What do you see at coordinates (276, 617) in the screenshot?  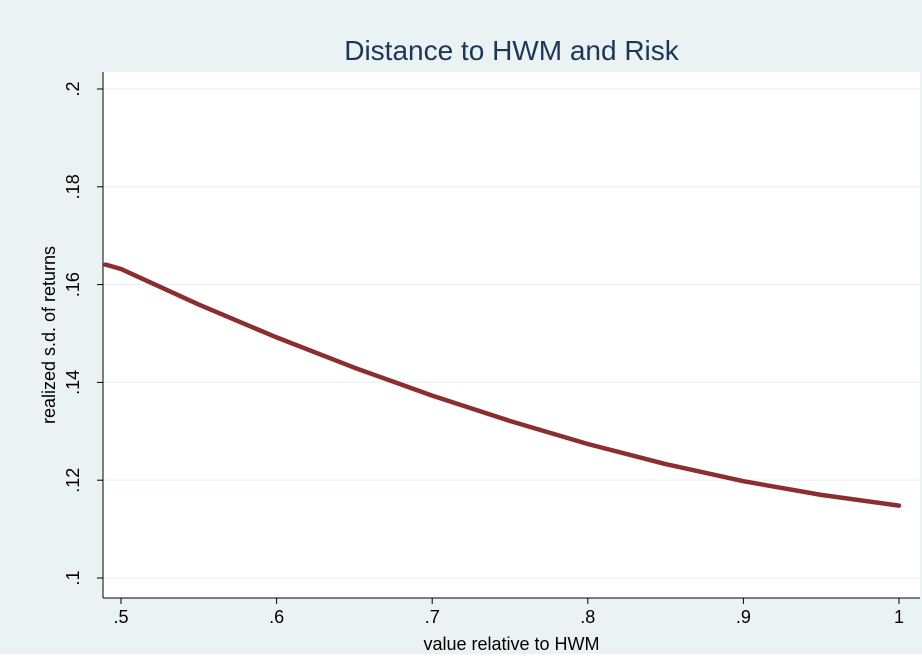 I see `x-tick-label: .6` at bounding box center [276, 617].